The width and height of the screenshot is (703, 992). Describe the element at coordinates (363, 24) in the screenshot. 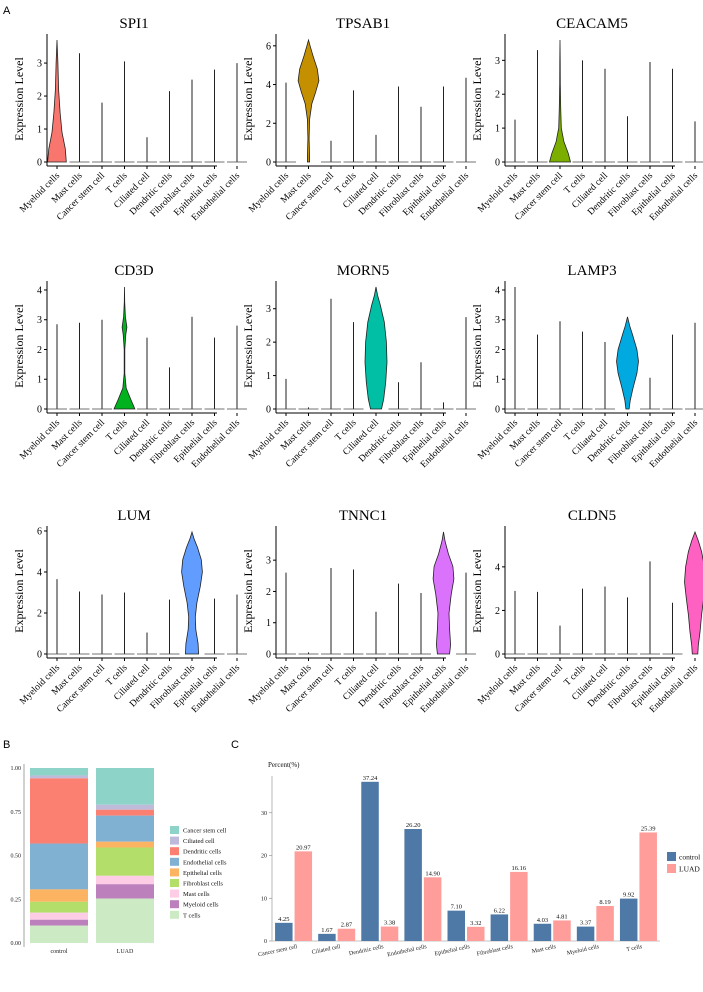

I see `violin-title-tpsab1: TPSAB1` at that location.